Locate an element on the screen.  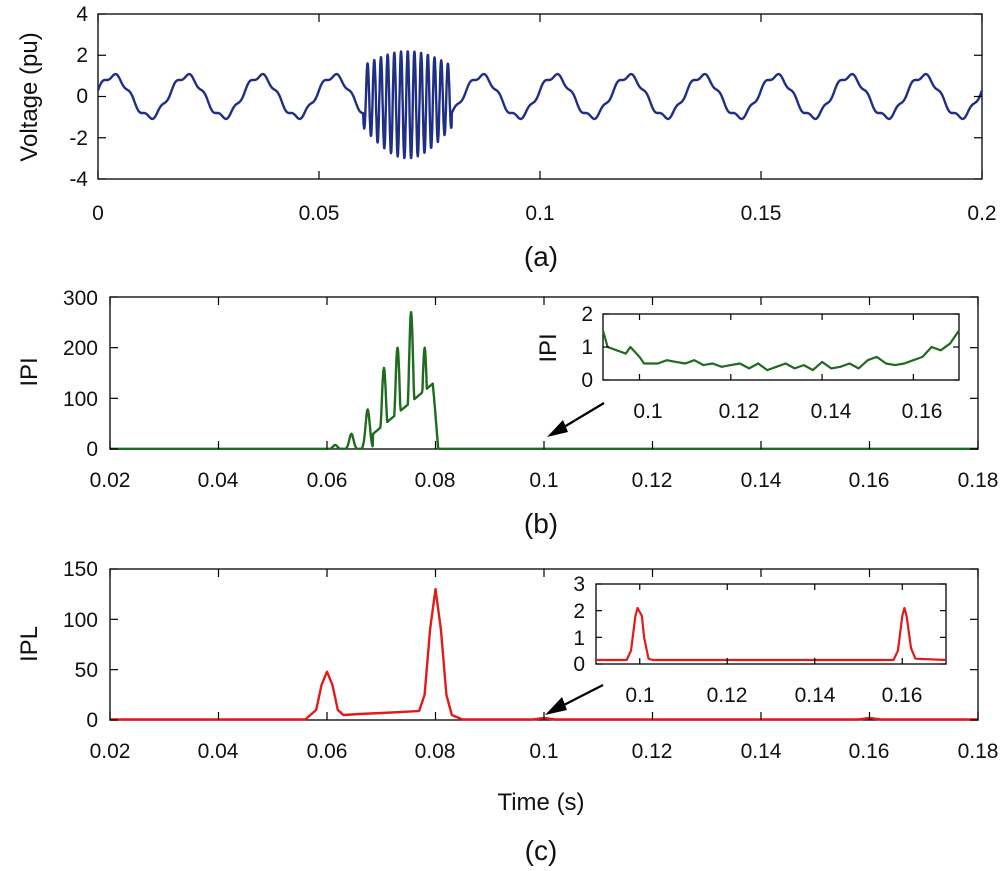
ipl-line is located at coordinates (544, 654).